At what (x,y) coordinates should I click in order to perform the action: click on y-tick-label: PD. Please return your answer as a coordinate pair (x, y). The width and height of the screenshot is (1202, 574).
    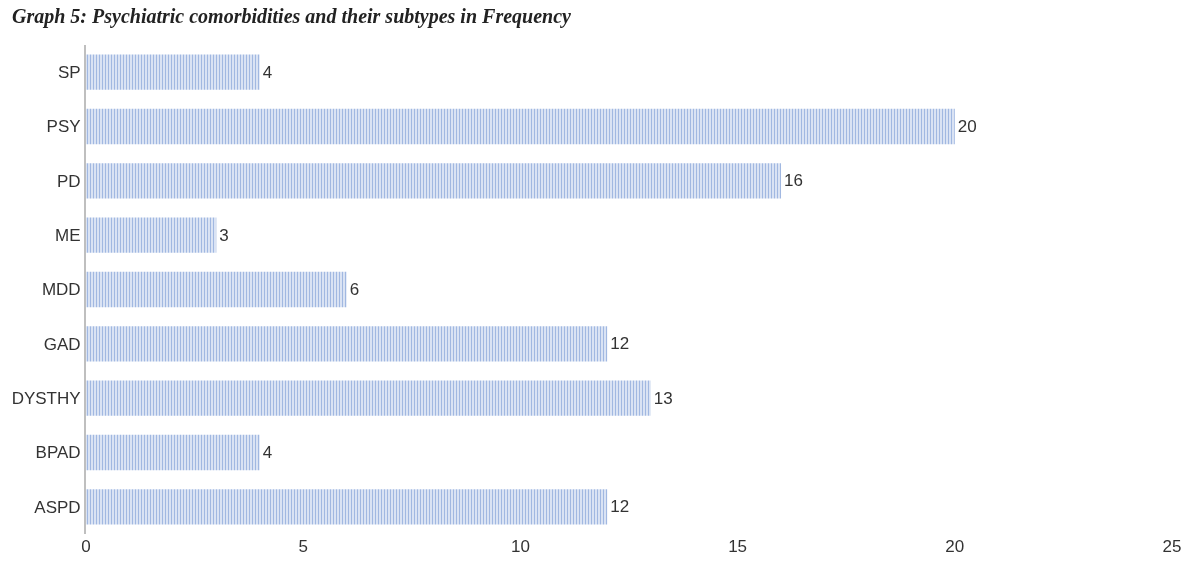
    Looking at the image, I should click on (68, 181).